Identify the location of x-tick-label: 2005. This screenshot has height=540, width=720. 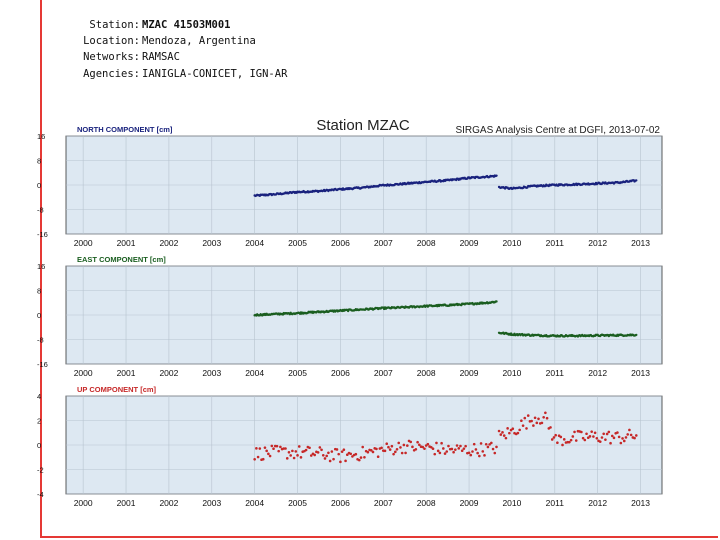
(297, 503).